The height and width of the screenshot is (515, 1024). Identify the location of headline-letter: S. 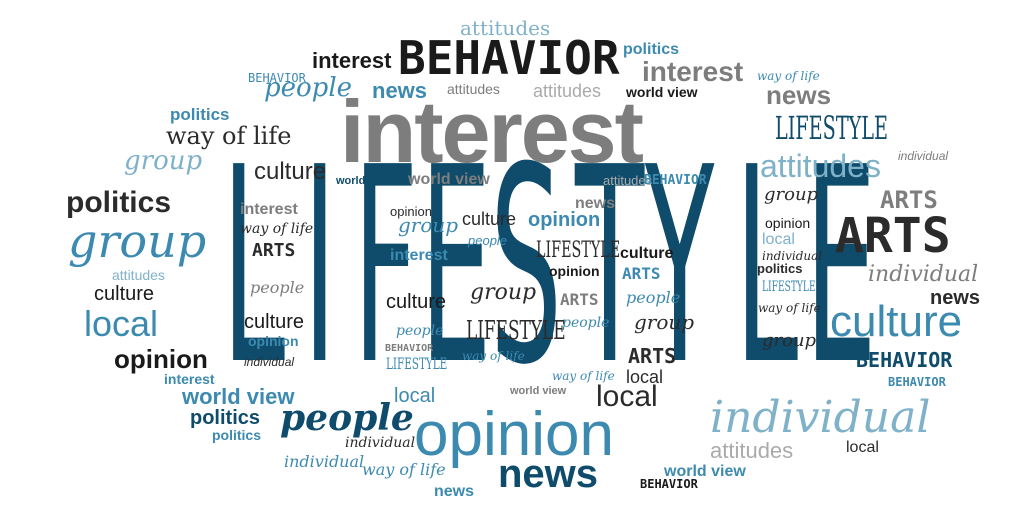
(526, 266).